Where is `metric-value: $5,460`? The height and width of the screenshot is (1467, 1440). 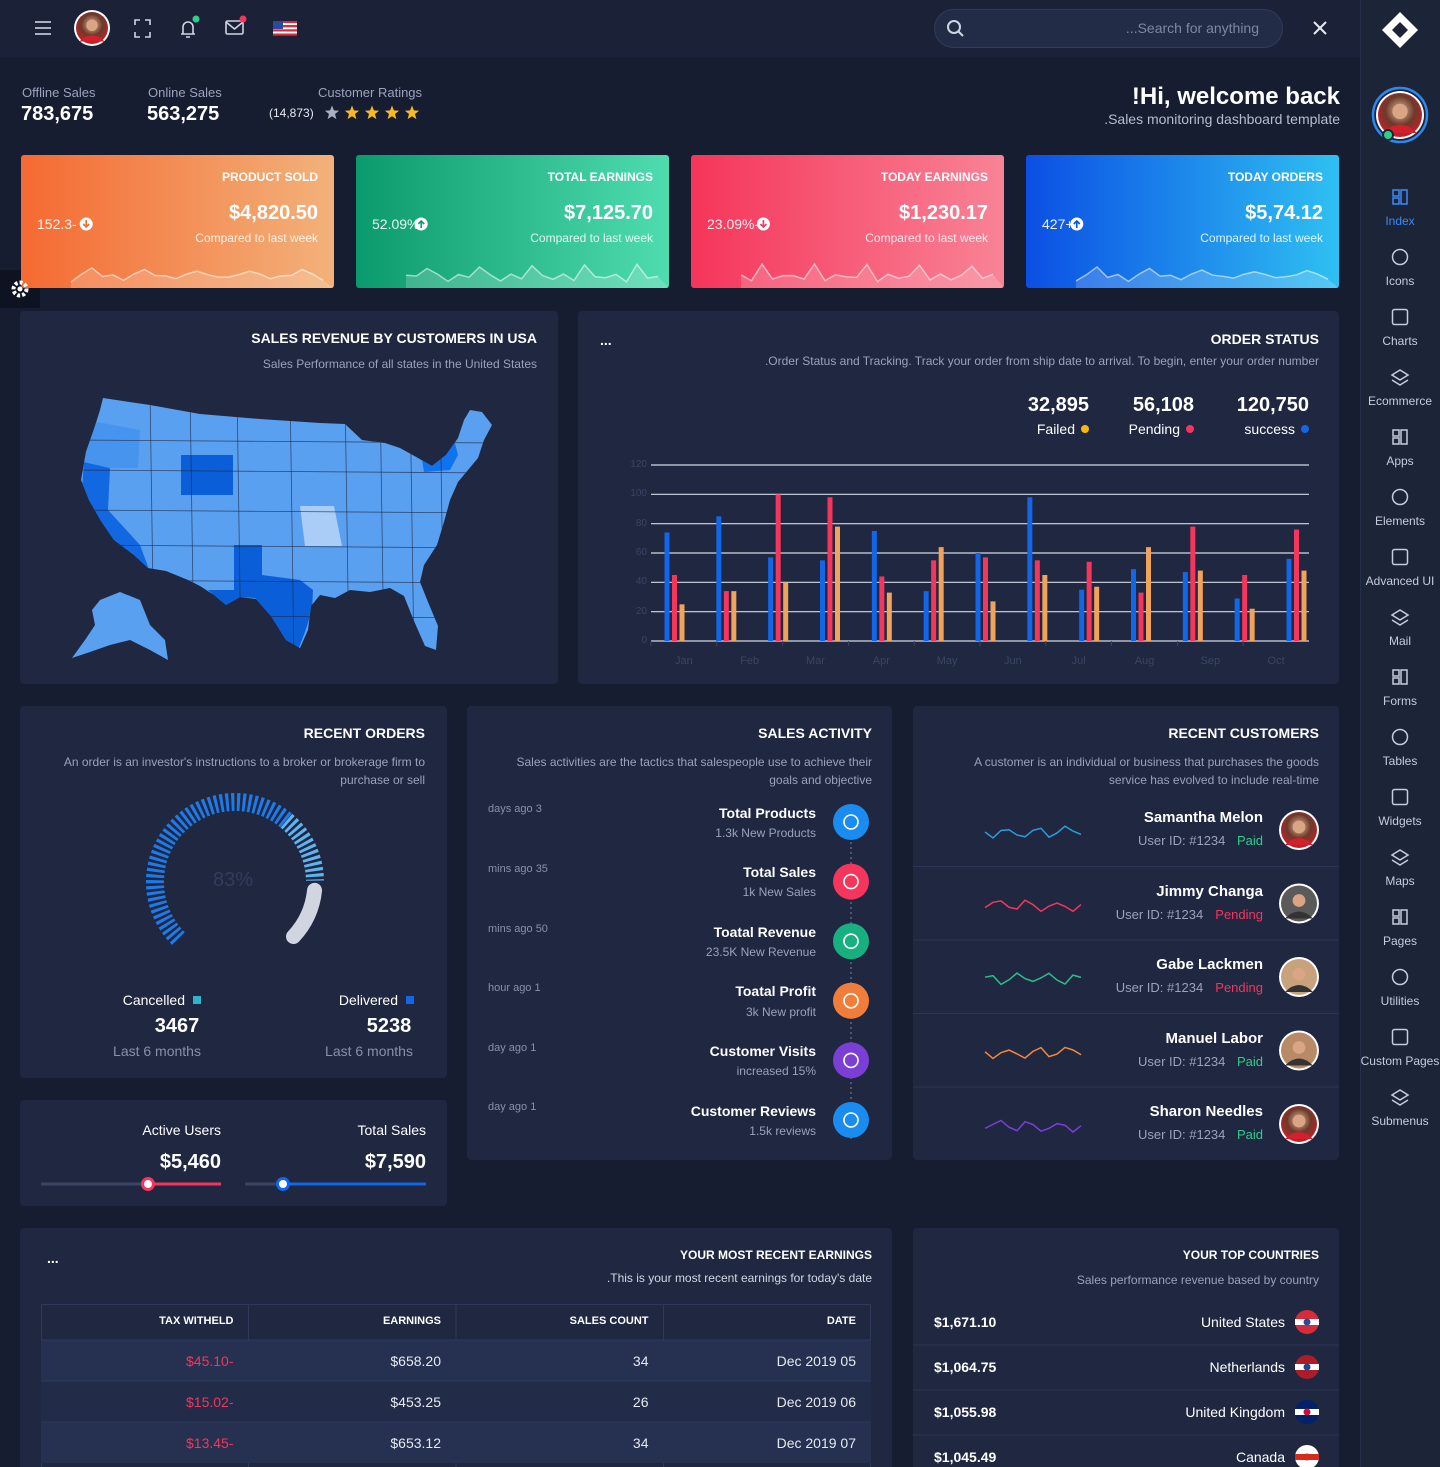 metric-value: $5,460 is located at coordinates (190, 1162).